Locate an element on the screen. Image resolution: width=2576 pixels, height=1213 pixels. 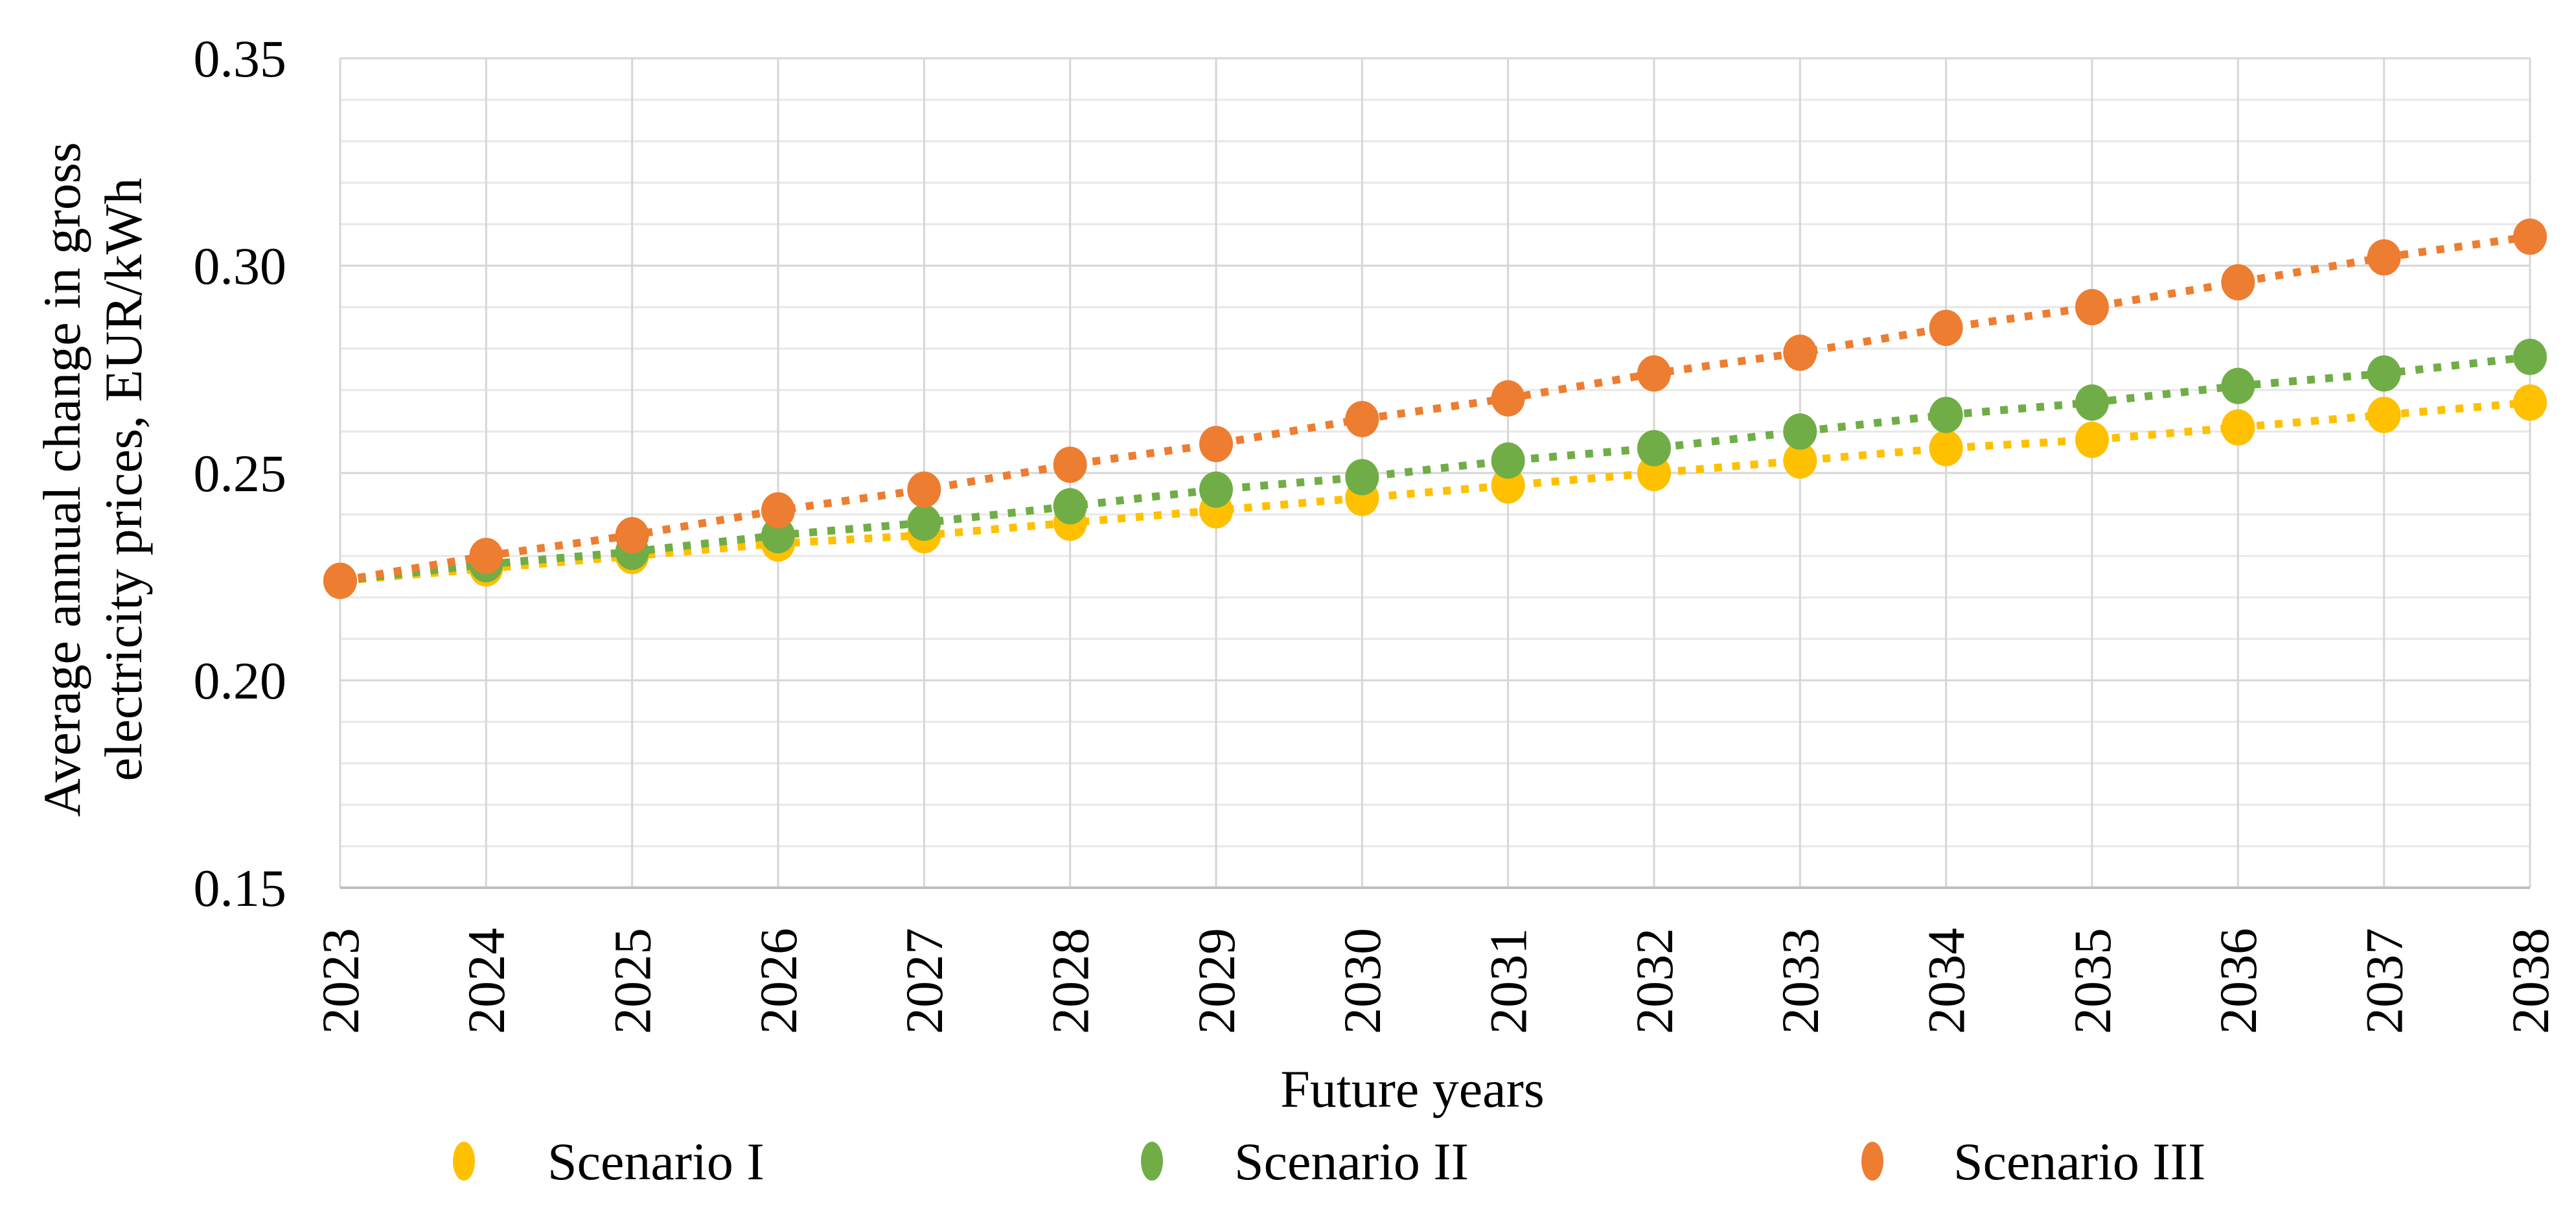
y-tick-label: 0.25 is located at coordinates (240, 474).